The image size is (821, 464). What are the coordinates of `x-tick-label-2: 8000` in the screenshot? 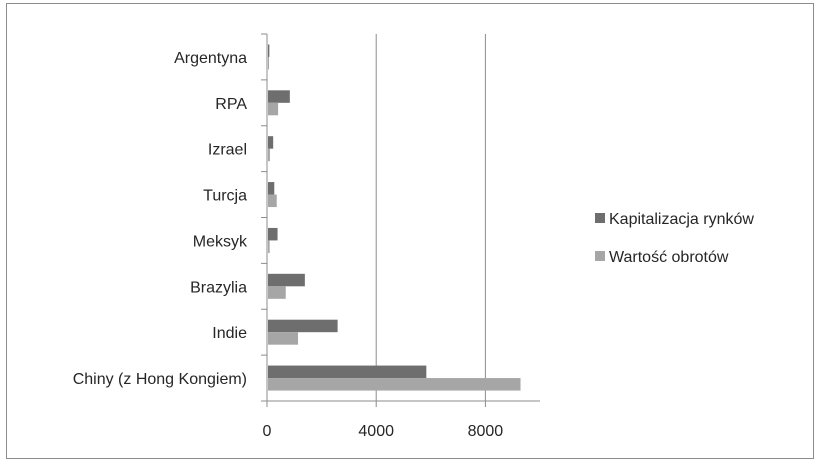 It's located at (486, 431).